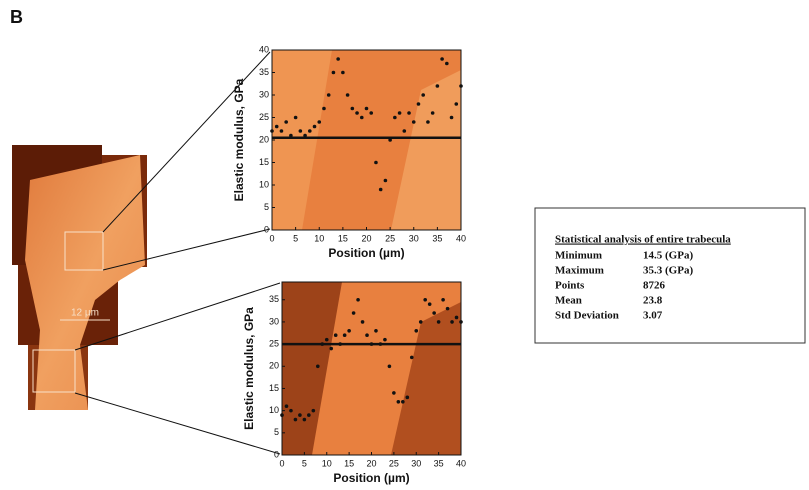  Describe the element at coordinates (668, 256) in the screenshot. I see `row-value: 14.5 (GPa)` at that location.